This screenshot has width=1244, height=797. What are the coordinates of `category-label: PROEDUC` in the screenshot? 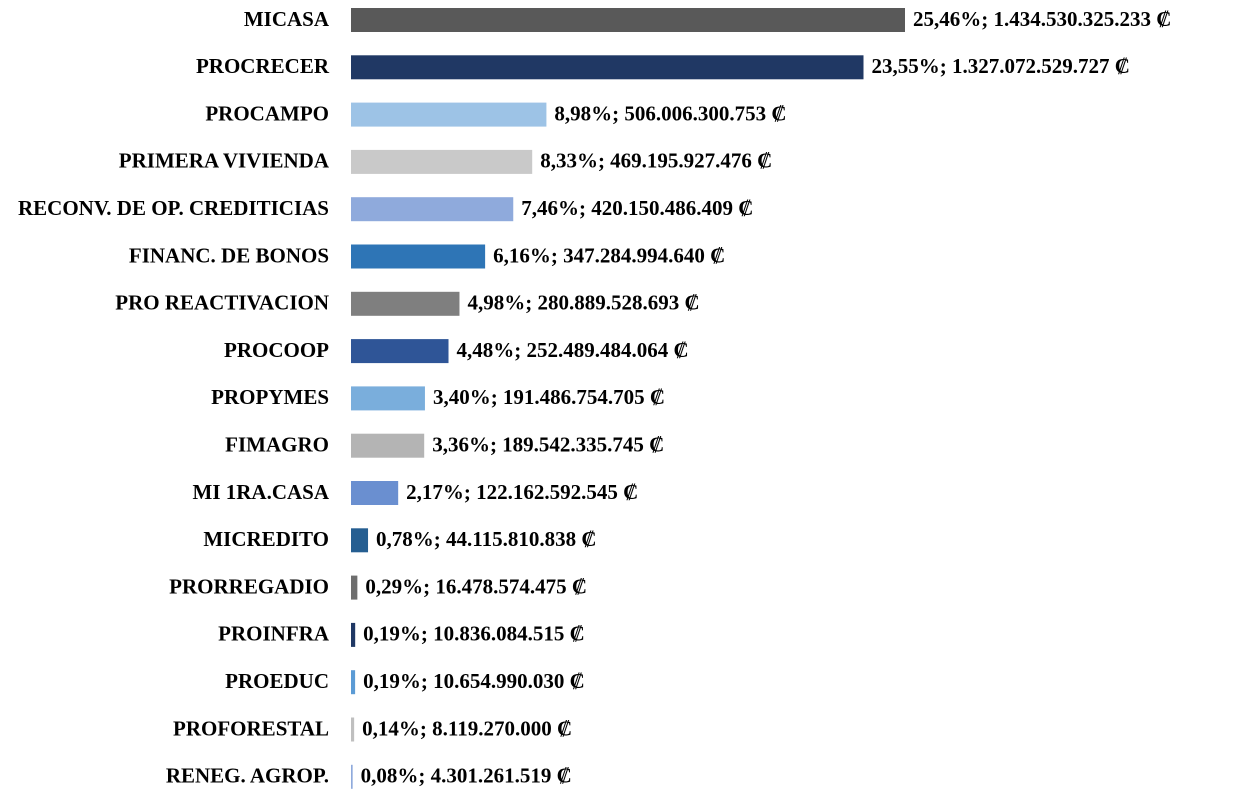 It's located at (277, 681).